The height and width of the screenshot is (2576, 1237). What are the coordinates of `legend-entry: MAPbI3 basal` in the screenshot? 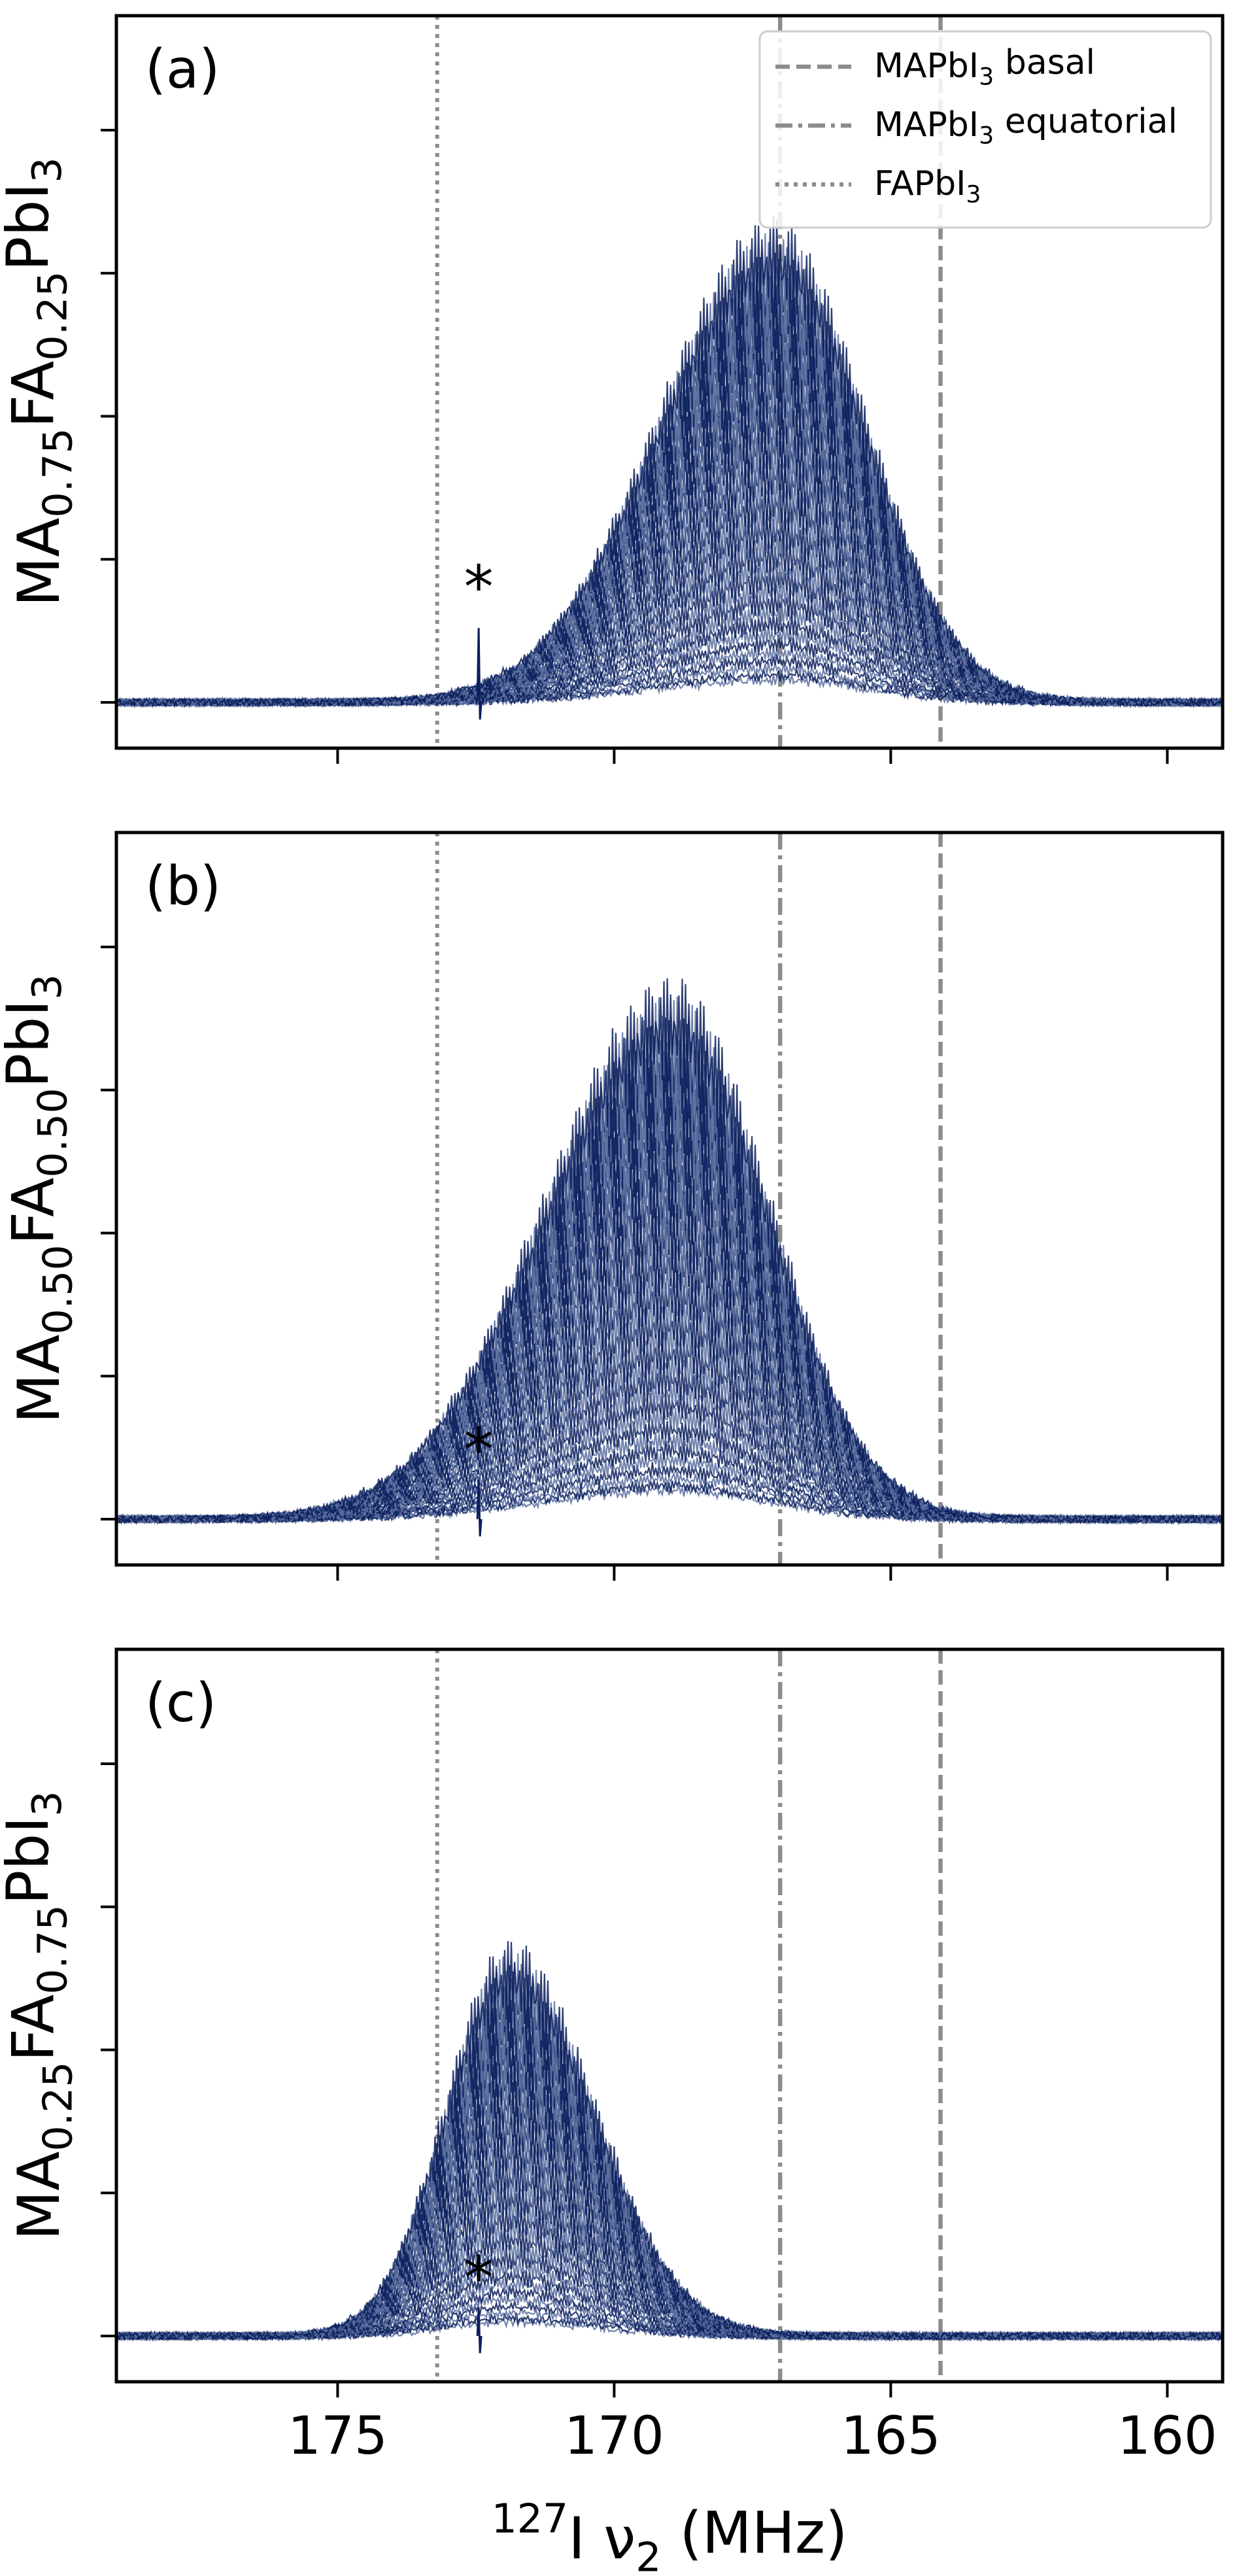 It's located at (984, 67).